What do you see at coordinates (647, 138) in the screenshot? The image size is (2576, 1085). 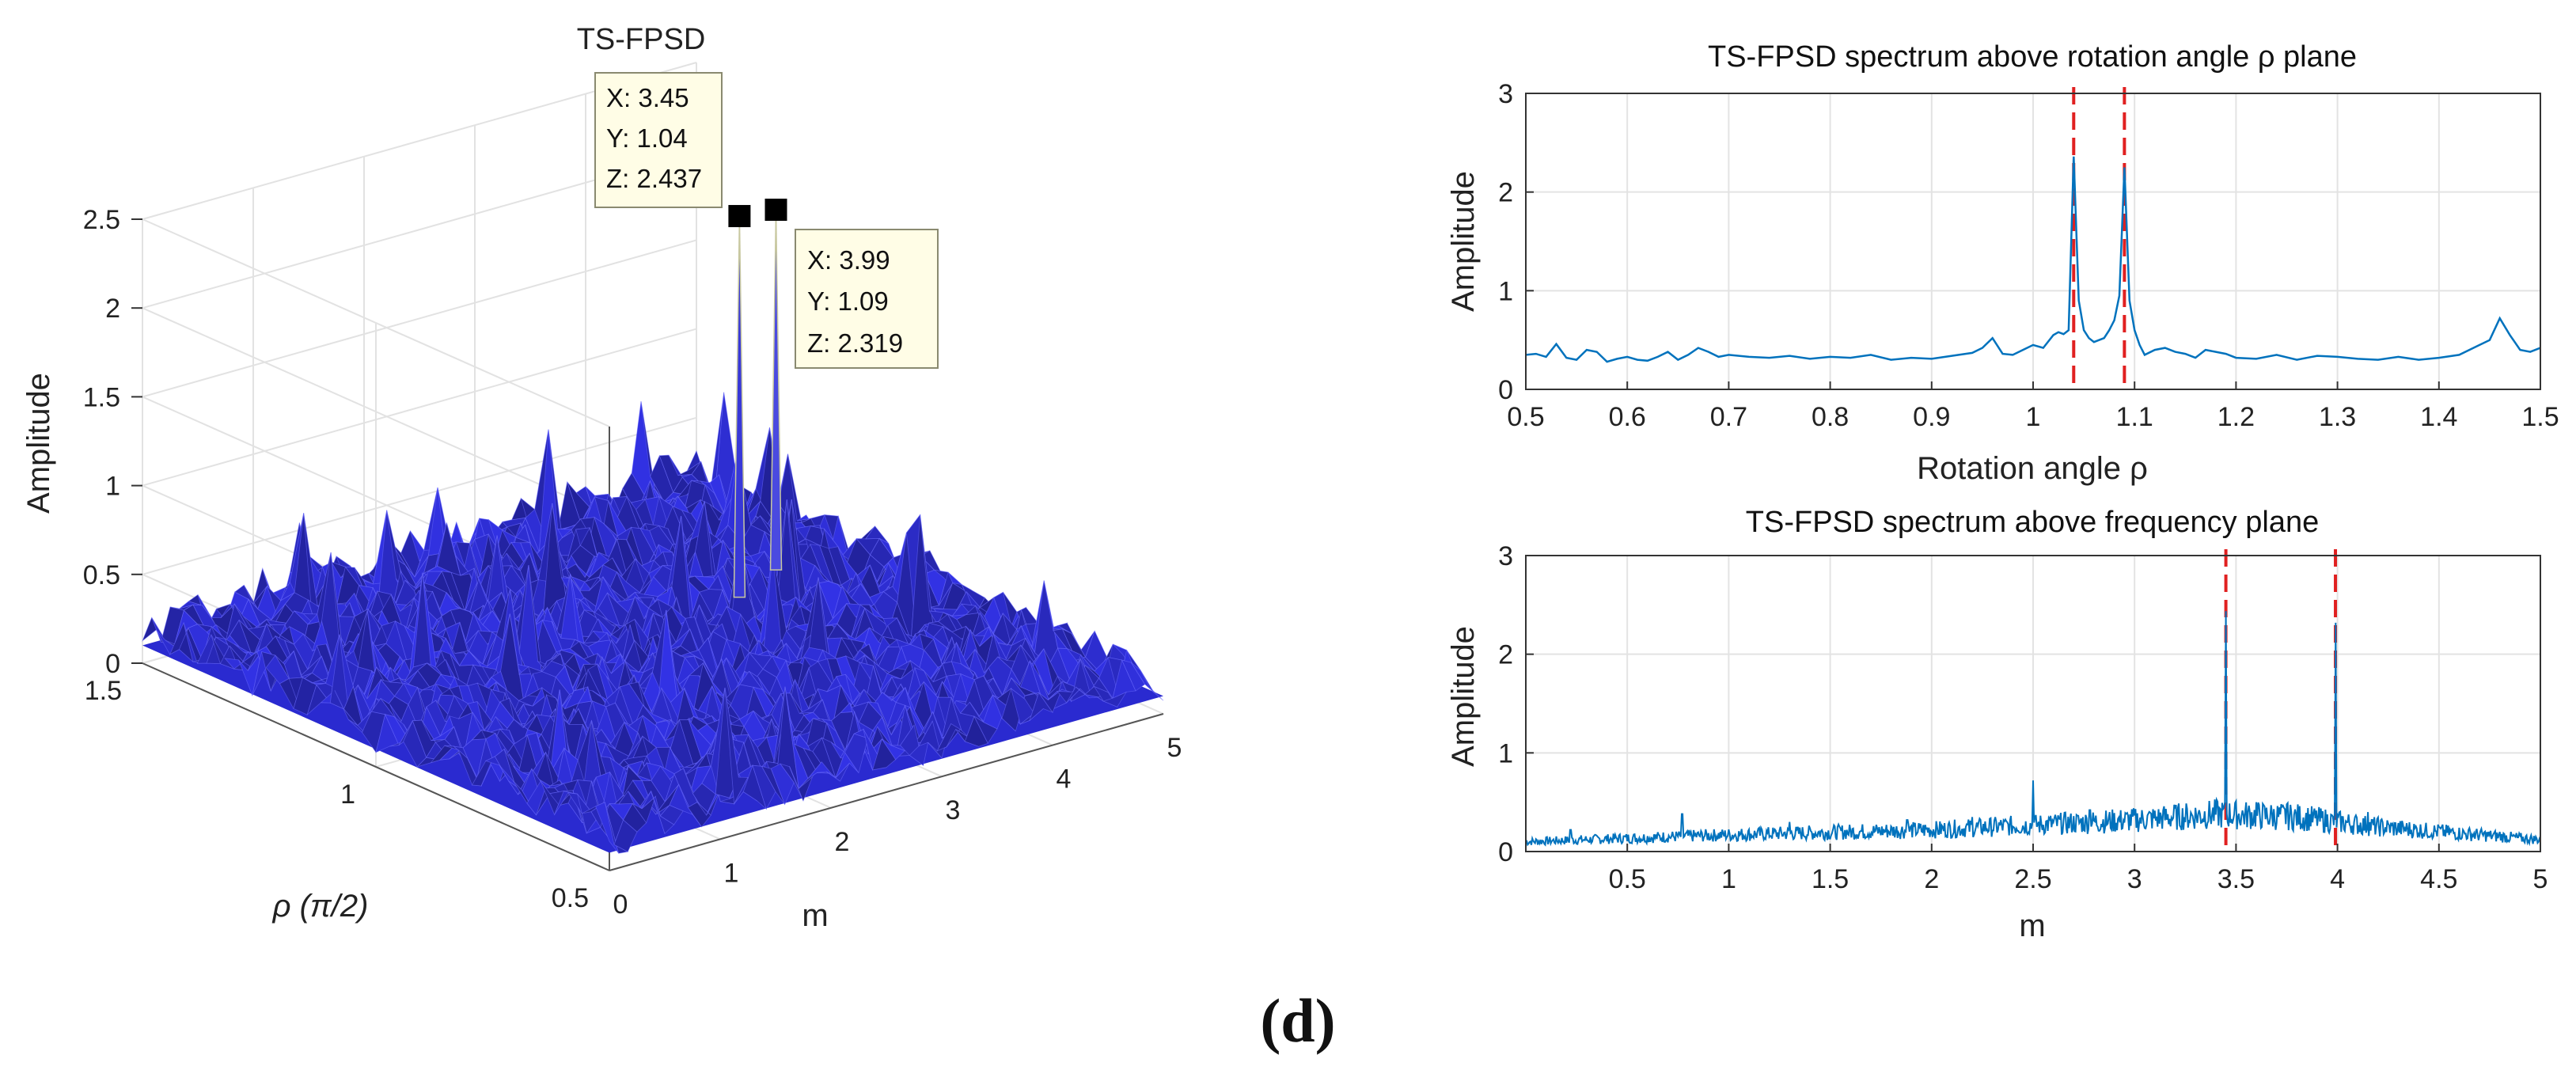 I see `datatip-line: Y: 1.04` at bounding box center [647, 138].